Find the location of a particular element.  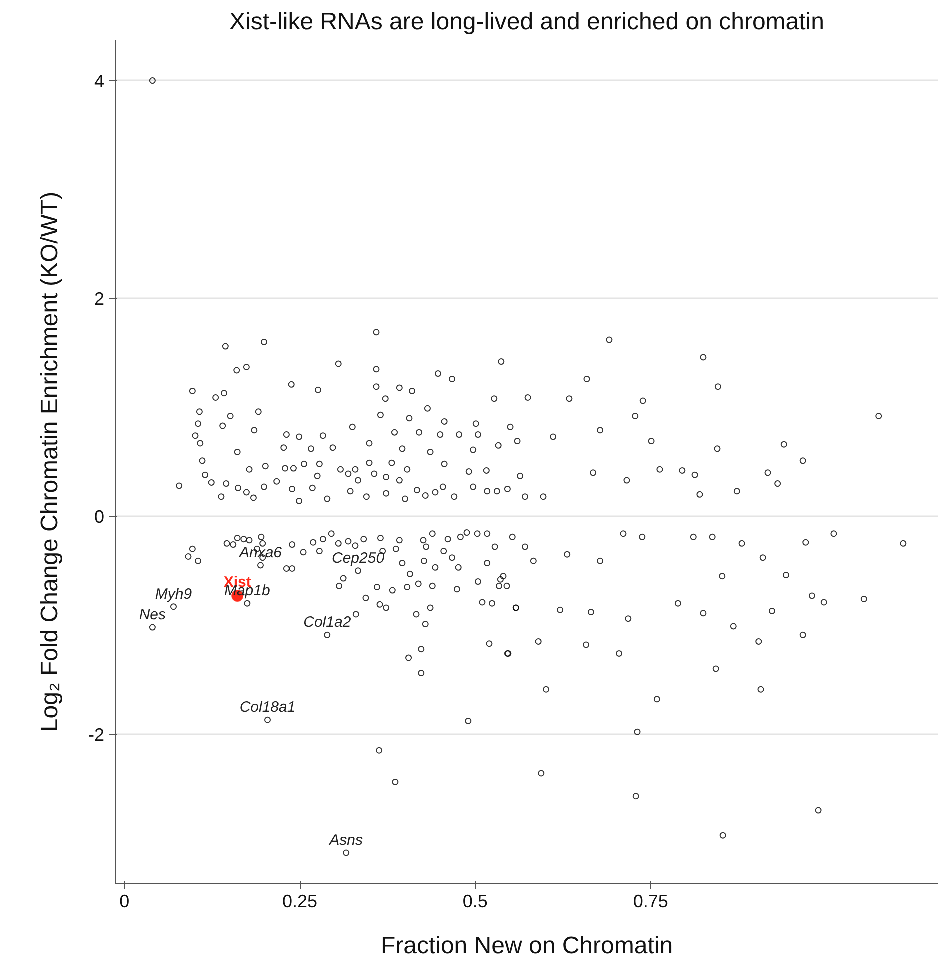

annotation: Asns is located at coordinates (346, 841).